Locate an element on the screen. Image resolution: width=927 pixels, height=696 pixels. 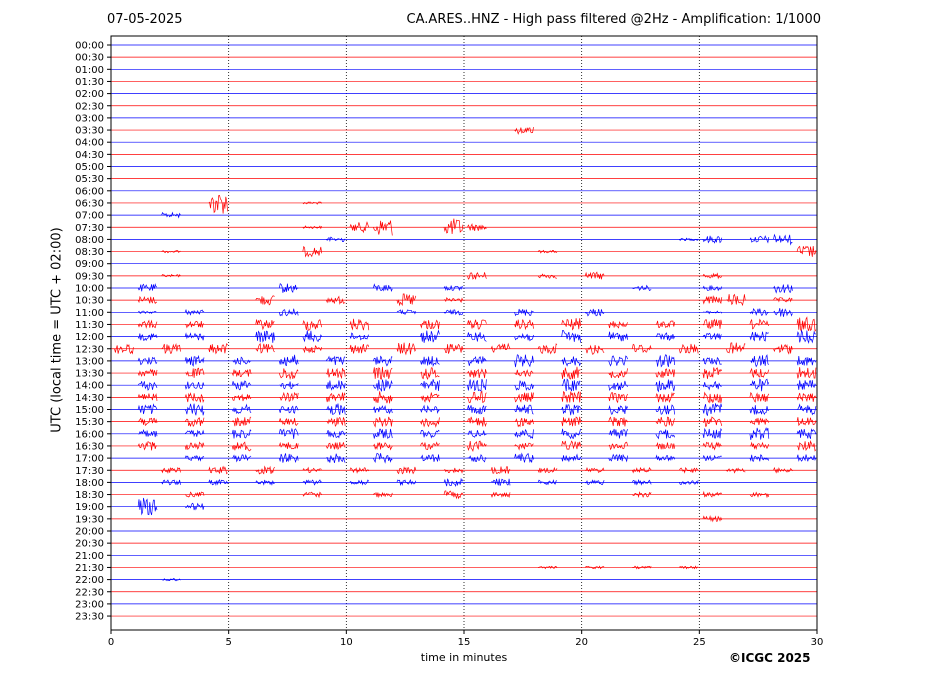
y-tick-label: 15:30 is located at coordinates (89, 422).